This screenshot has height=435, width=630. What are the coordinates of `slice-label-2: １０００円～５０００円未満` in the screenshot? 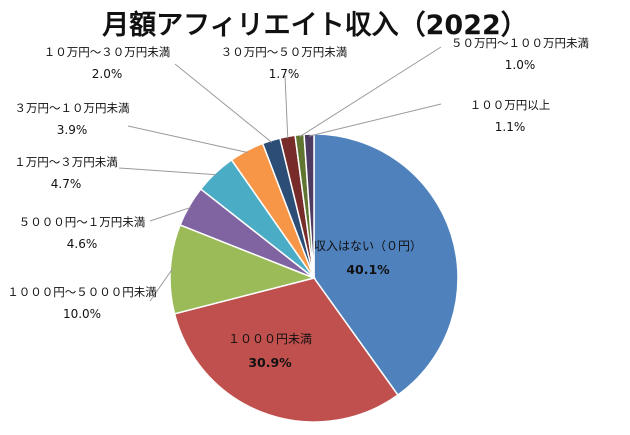 It's located at (82, 292).